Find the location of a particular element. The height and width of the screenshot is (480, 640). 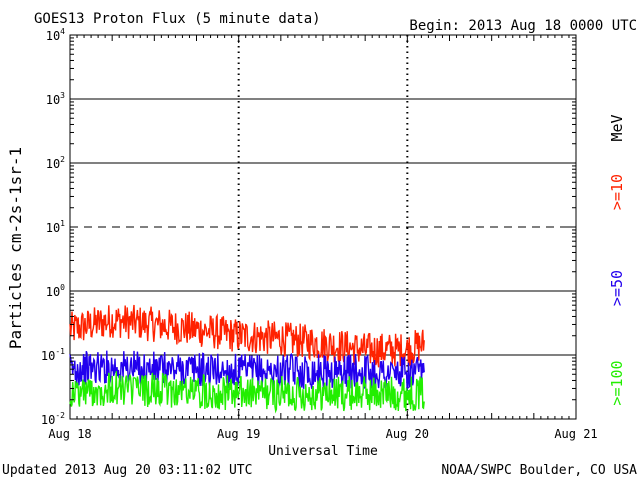

y-axis-label: Particles cm-2s-1sr-1 is located at coordinates (15, 248).